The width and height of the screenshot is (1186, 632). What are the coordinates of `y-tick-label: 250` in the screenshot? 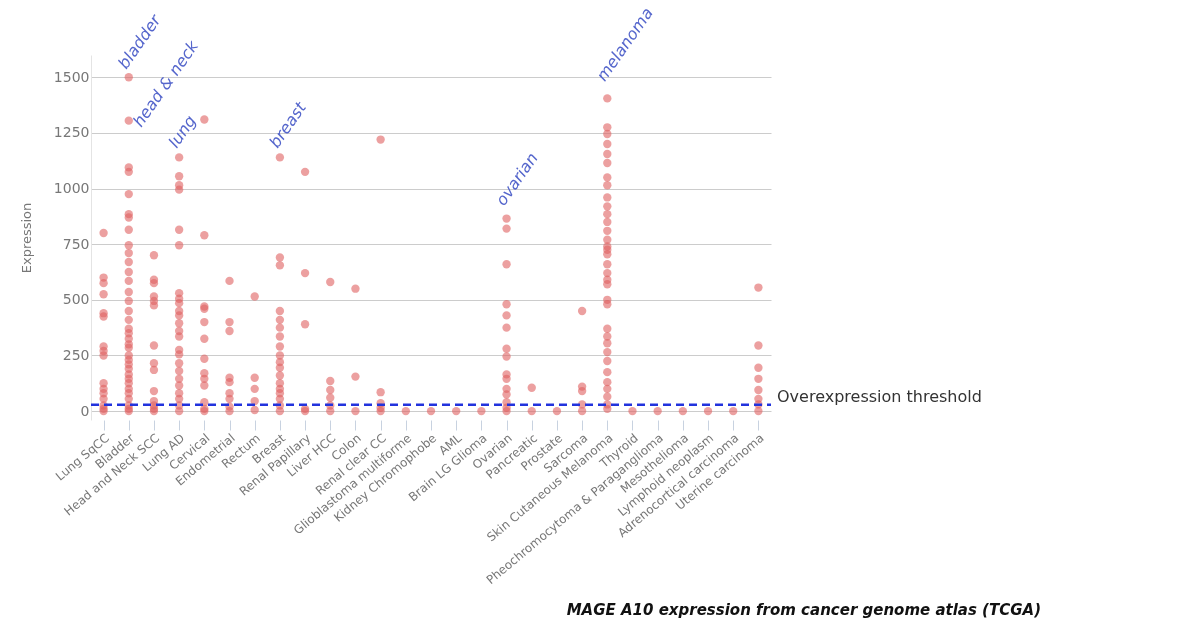 It's located at (76, 354).